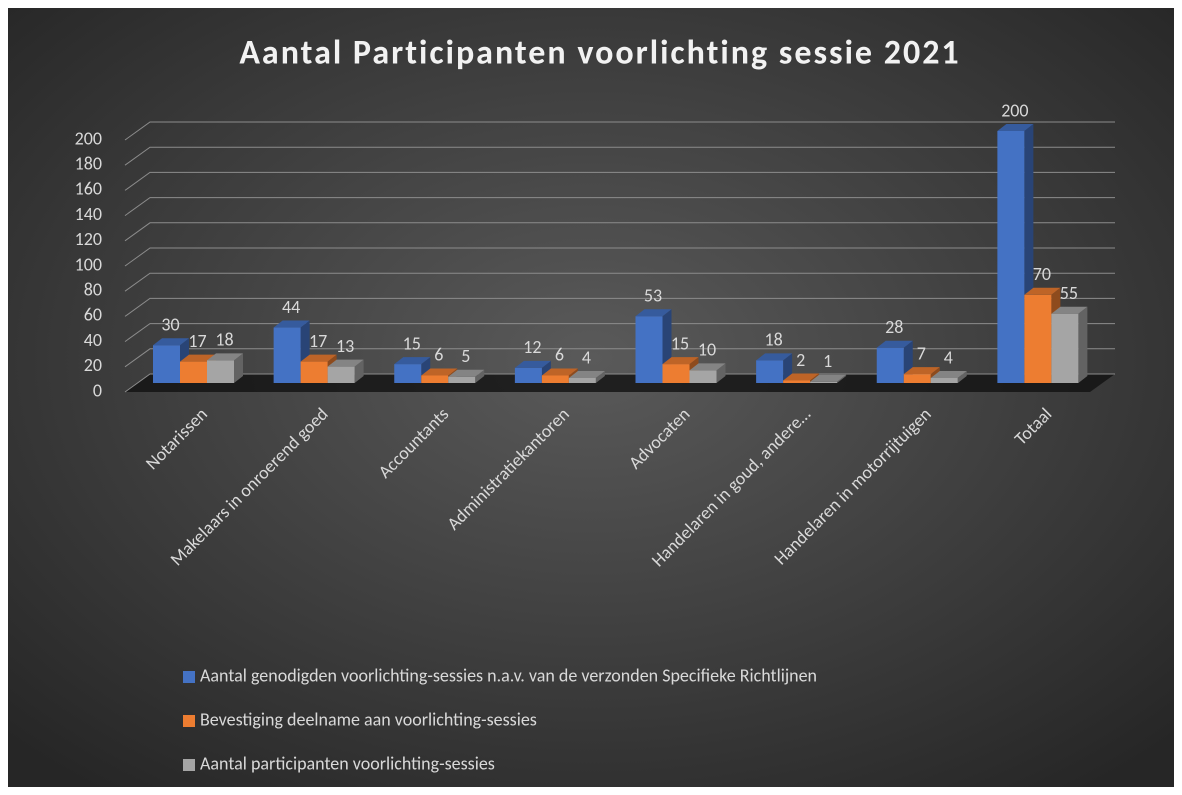 This screenshot has height=795, width=1182. What do you see at coordinates (345, 346) in the screenshot?
I see `data-label: 13` at bounding box center [345, 346].